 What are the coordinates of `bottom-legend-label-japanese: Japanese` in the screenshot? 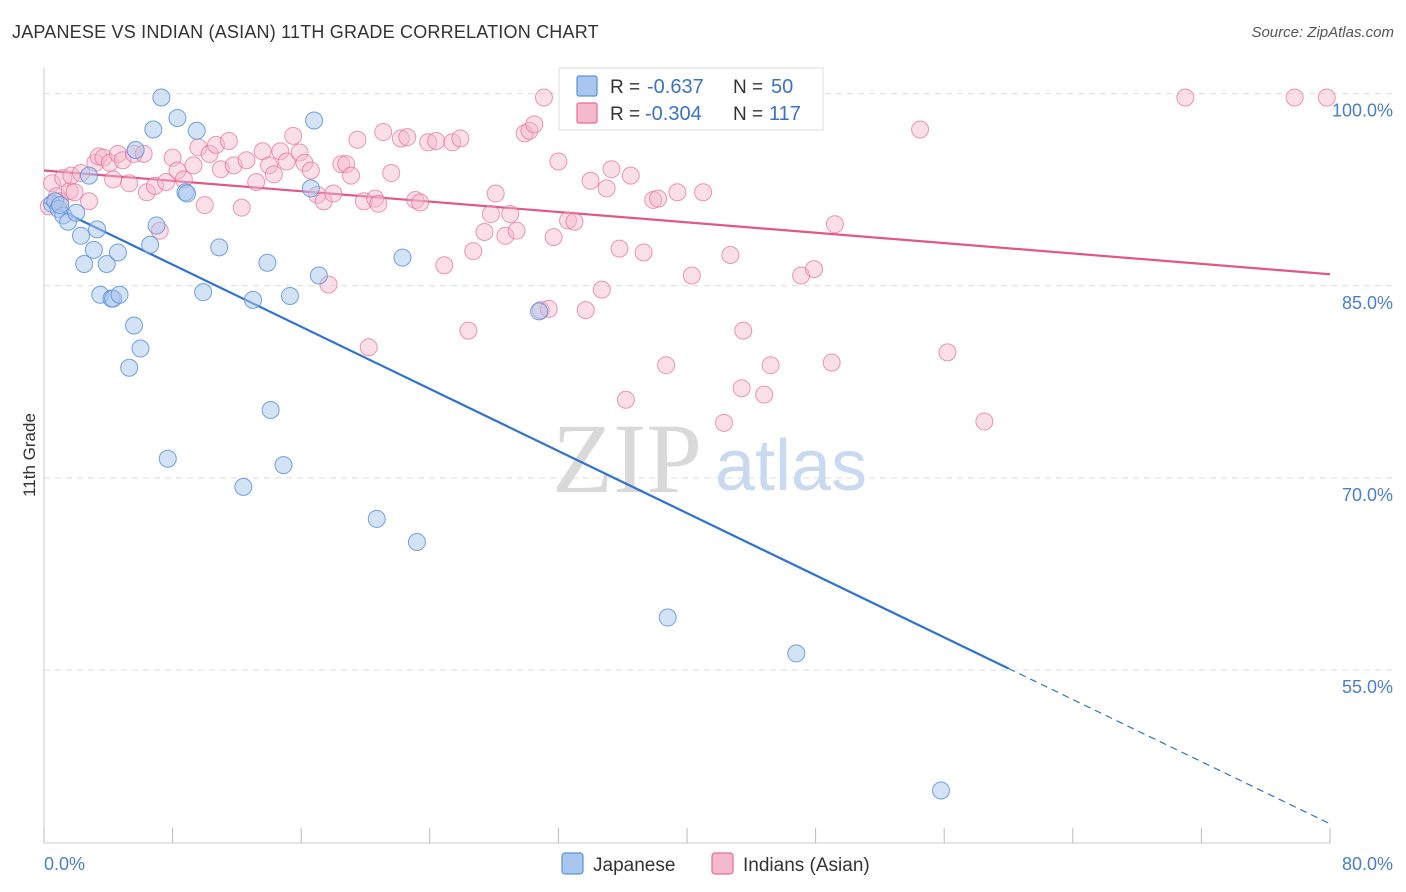 It's located at (634, 865).